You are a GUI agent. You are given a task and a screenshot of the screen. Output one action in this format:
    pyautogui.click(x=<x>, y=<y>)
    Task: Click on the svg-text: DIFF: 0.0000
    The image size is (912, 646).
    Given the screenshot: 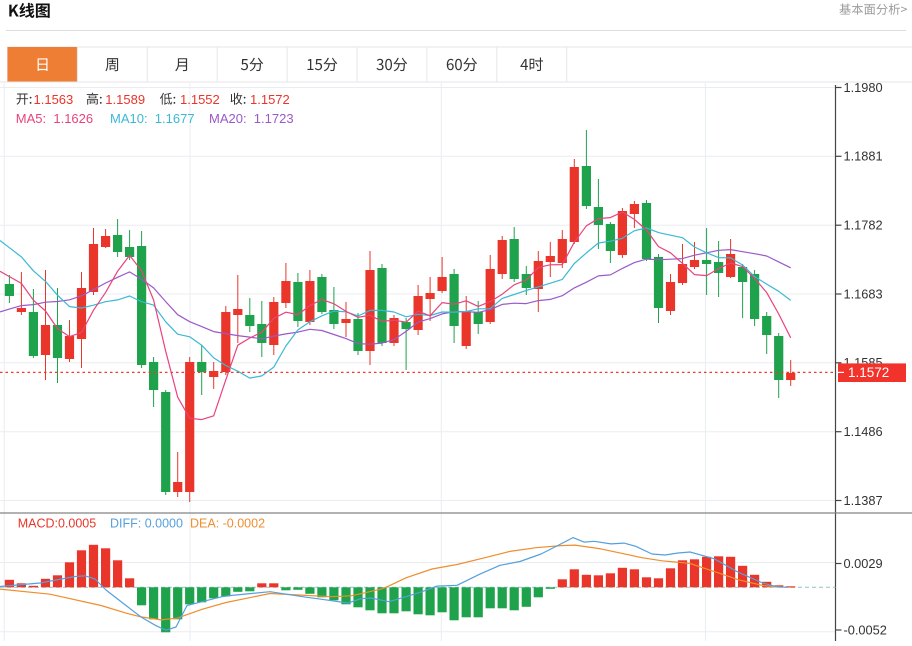 What is the action you would take?
    pyautogui.click(x=146, y=524)
    